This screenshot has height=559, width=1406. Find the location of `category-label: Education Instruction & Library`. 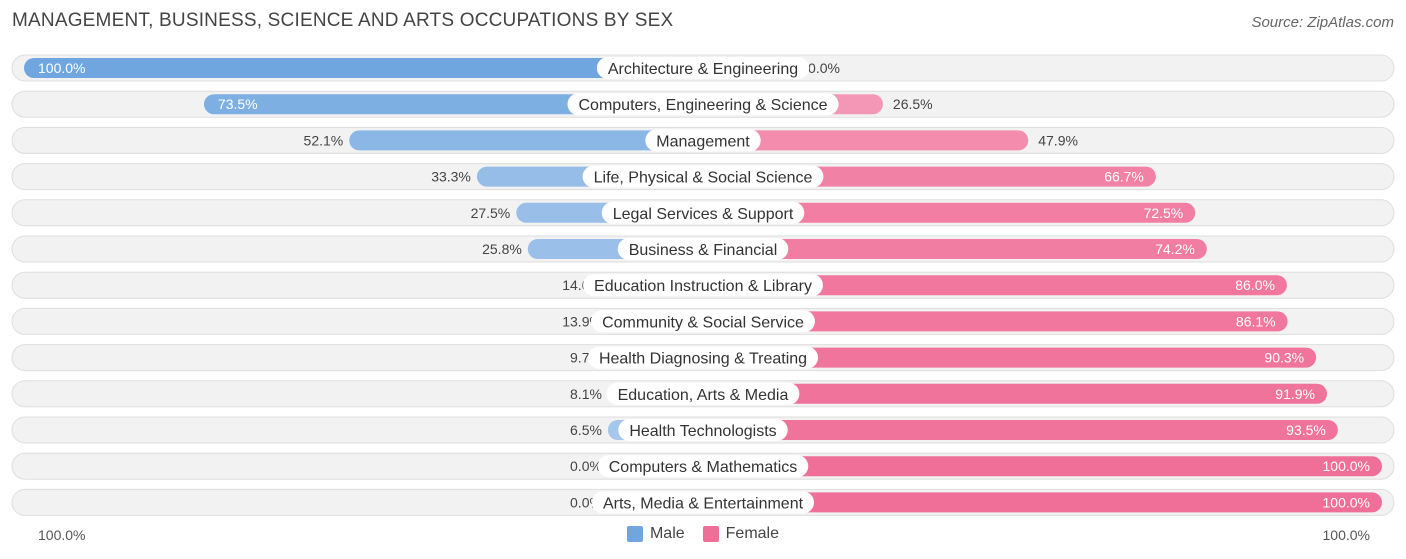

category-label: Education Instruction & Library is located at coordinates (703, 286).